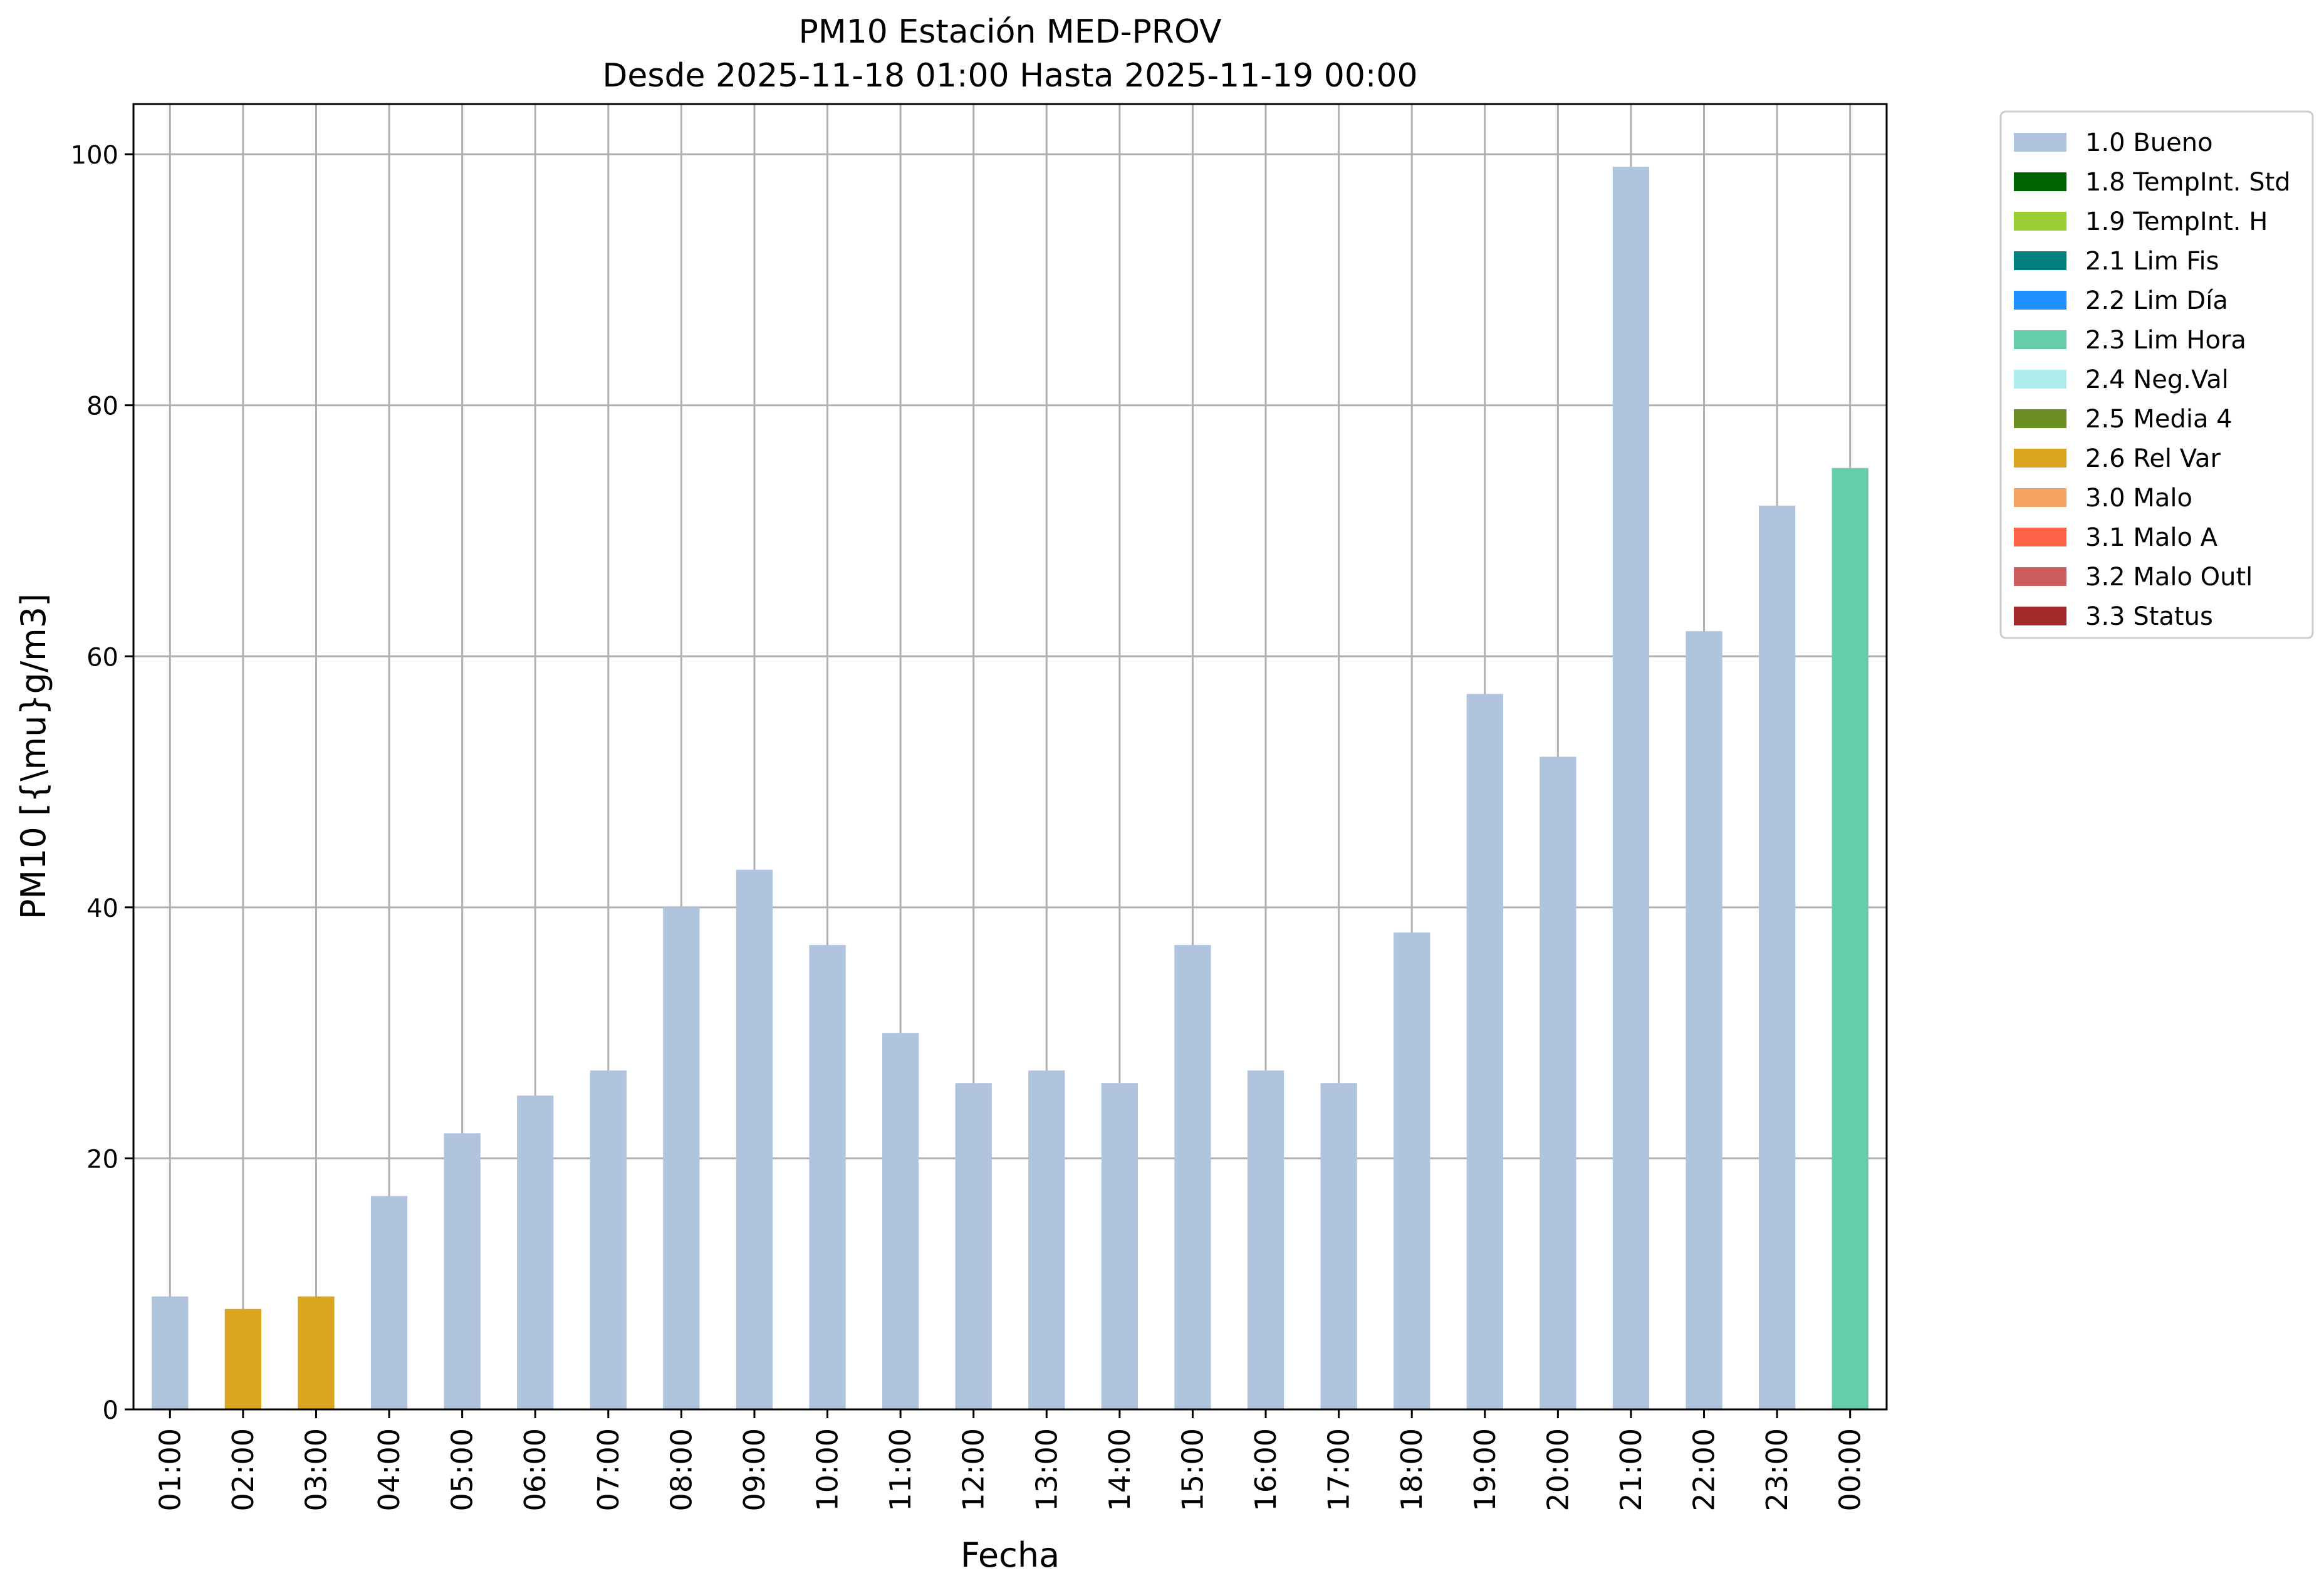 The height and width of the screenshot is (1588, 2324). I want to click on x-tick-label: 17:00, so click(1339, 1470).